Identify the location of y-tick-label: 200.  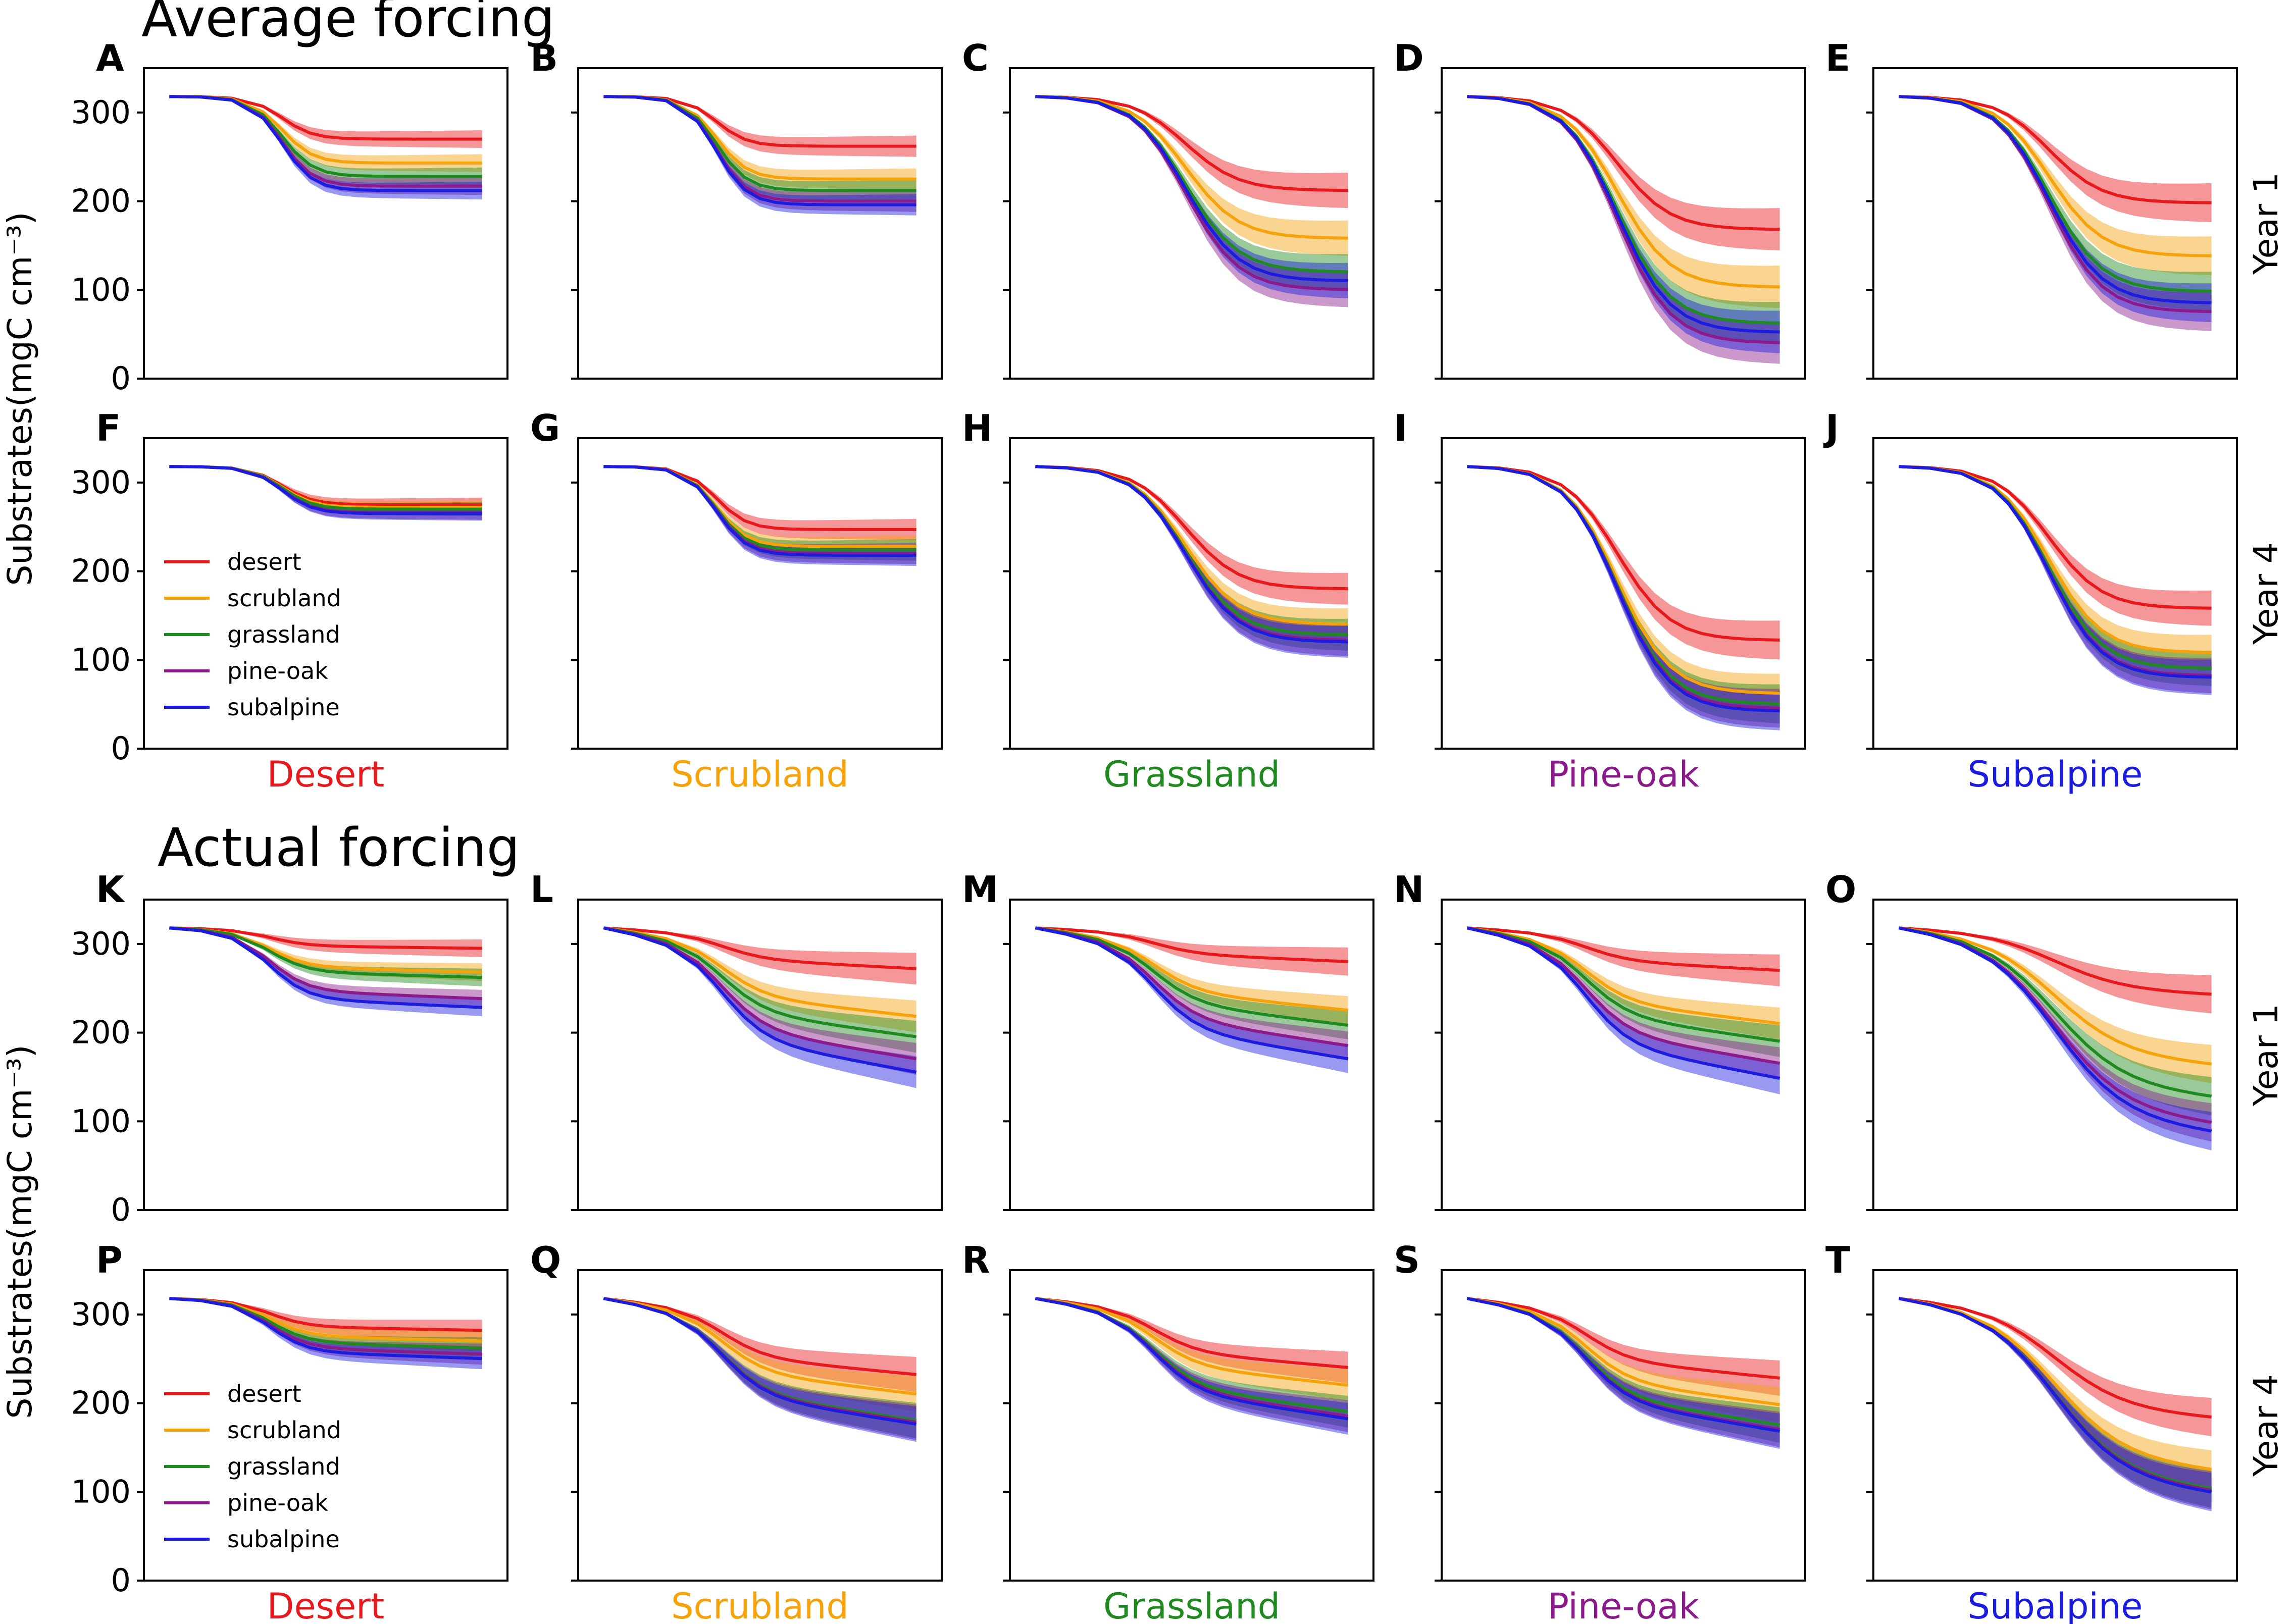
(101, 571).